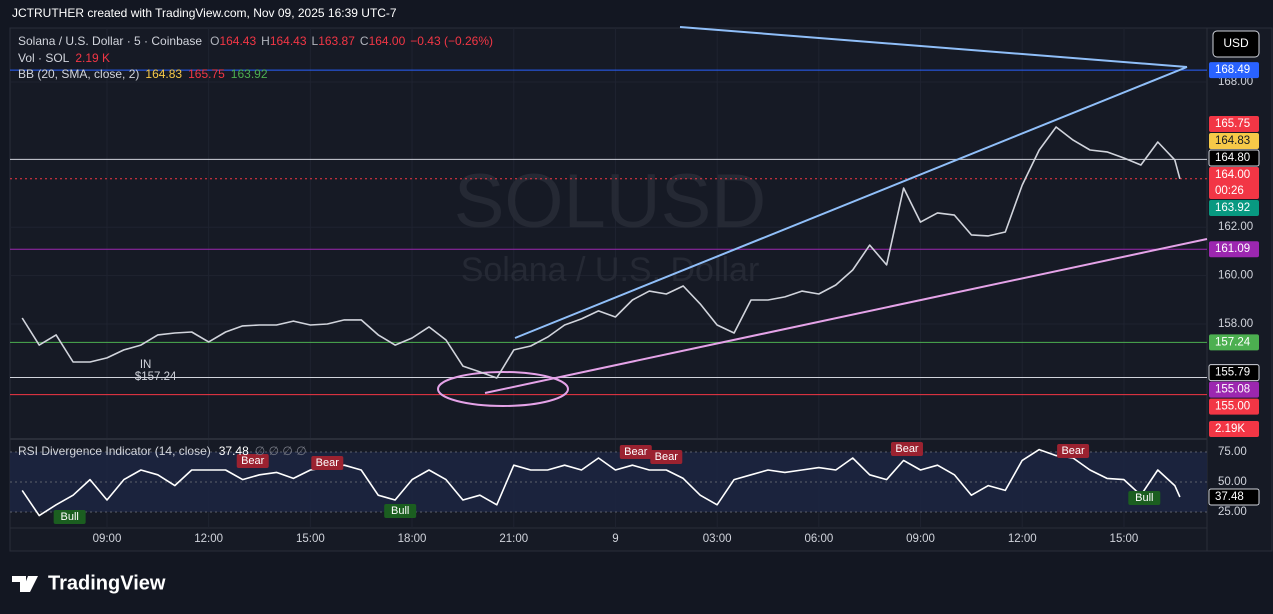  What do you see at coordinates (1229, 191) in the screenshot?
I see `countdown: 00:26` at bounding box center [1229, 191].